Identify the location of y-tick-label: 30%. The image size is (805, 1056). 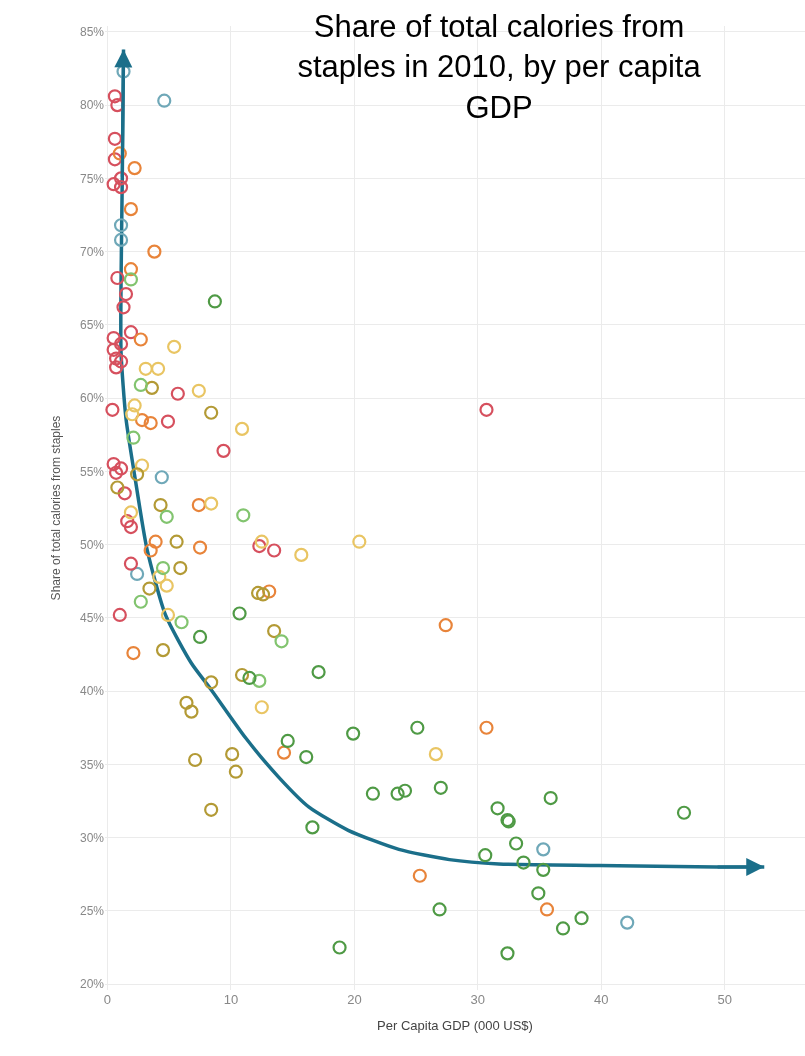
(92, 837).